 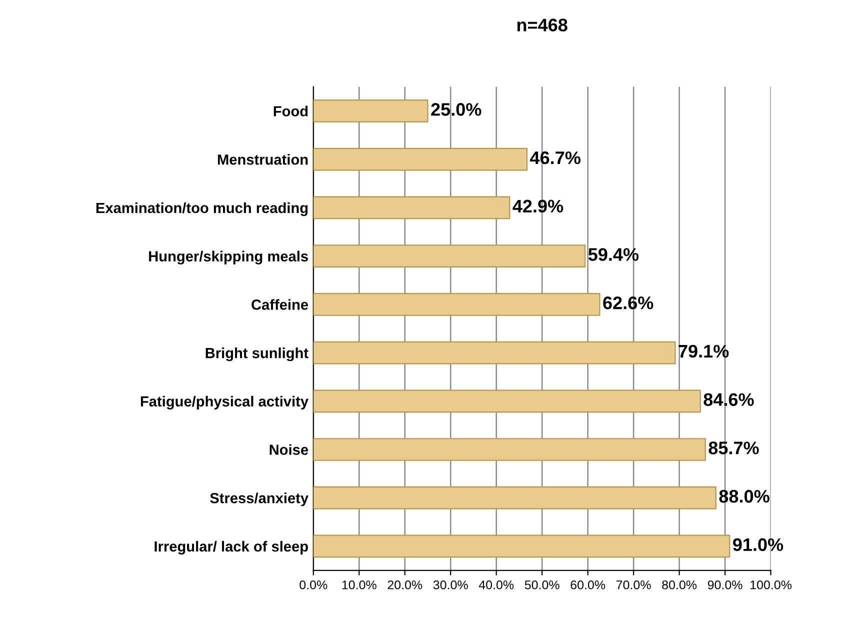 I want to click on x-tick-label: 50.0%, so click(x=542, y=585).